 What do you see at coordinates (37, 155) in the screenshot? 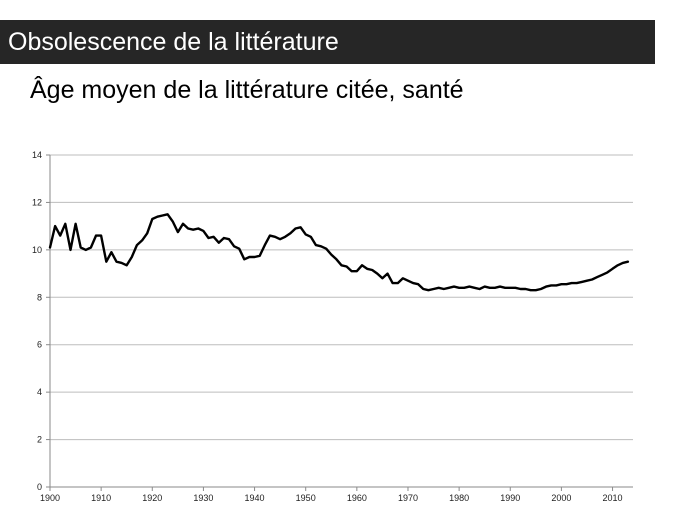
I see `y-tick-label: 14` at bounding box center [37, 155].